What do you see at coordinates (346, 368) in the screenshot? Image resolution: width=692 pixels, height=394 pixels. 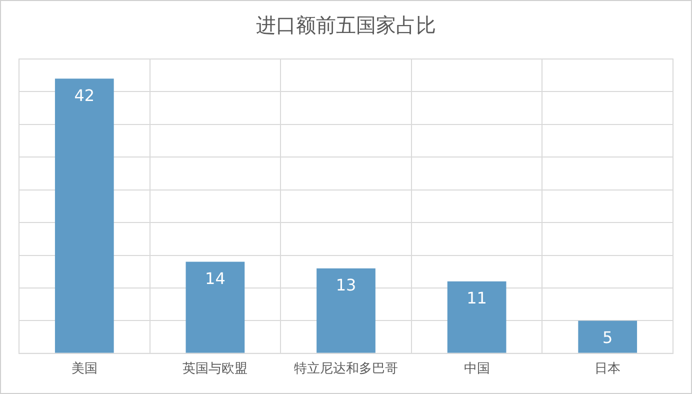 I see `x-tick-label: 特立尼达和多巴哥` at bounding box center [346, 368].